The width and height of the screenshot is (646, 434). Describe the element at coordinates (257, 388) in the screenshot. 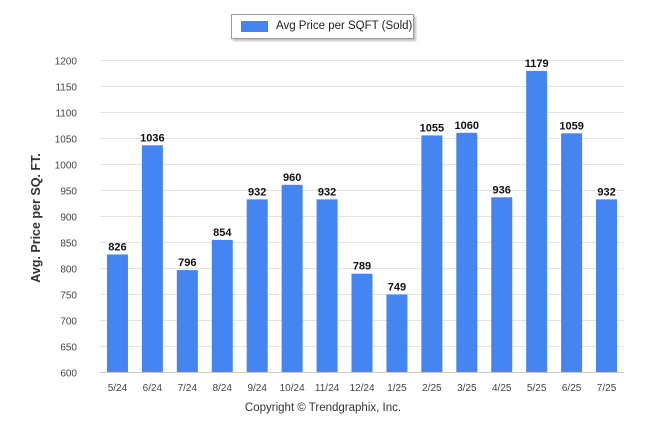

I see `x-tick-label: 9/24` at that location.